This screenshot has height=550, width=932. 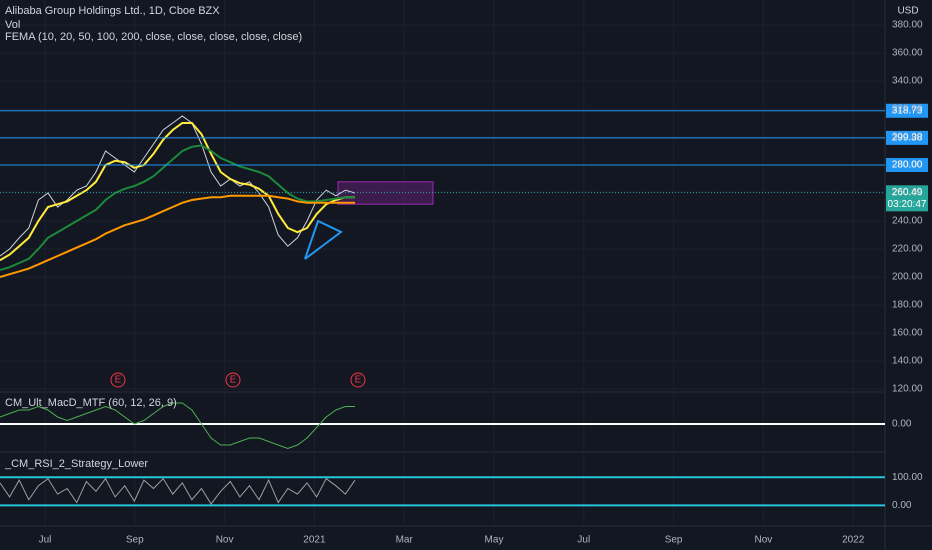 I want to click on y-tick-label: 280.00, so click(x=907, y=165).